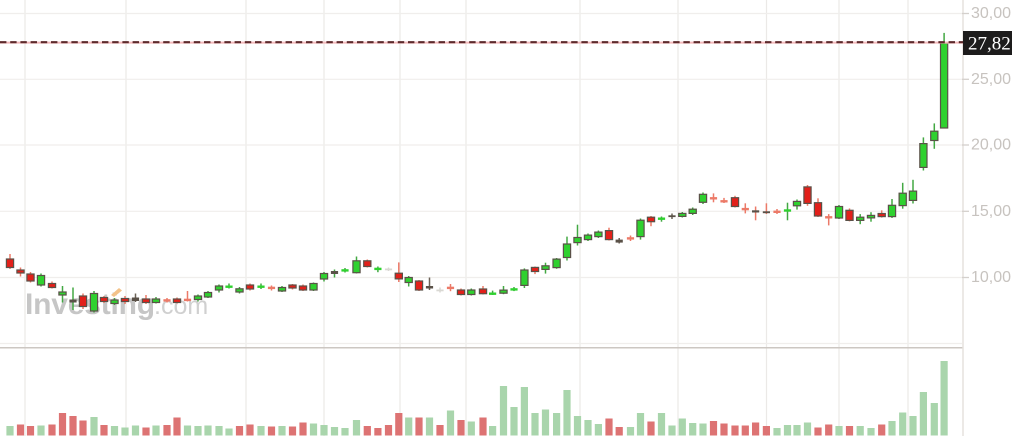 This screenshot has width=1012, height=436. I want to click on svg-text: 20,00, so click(991, 145).